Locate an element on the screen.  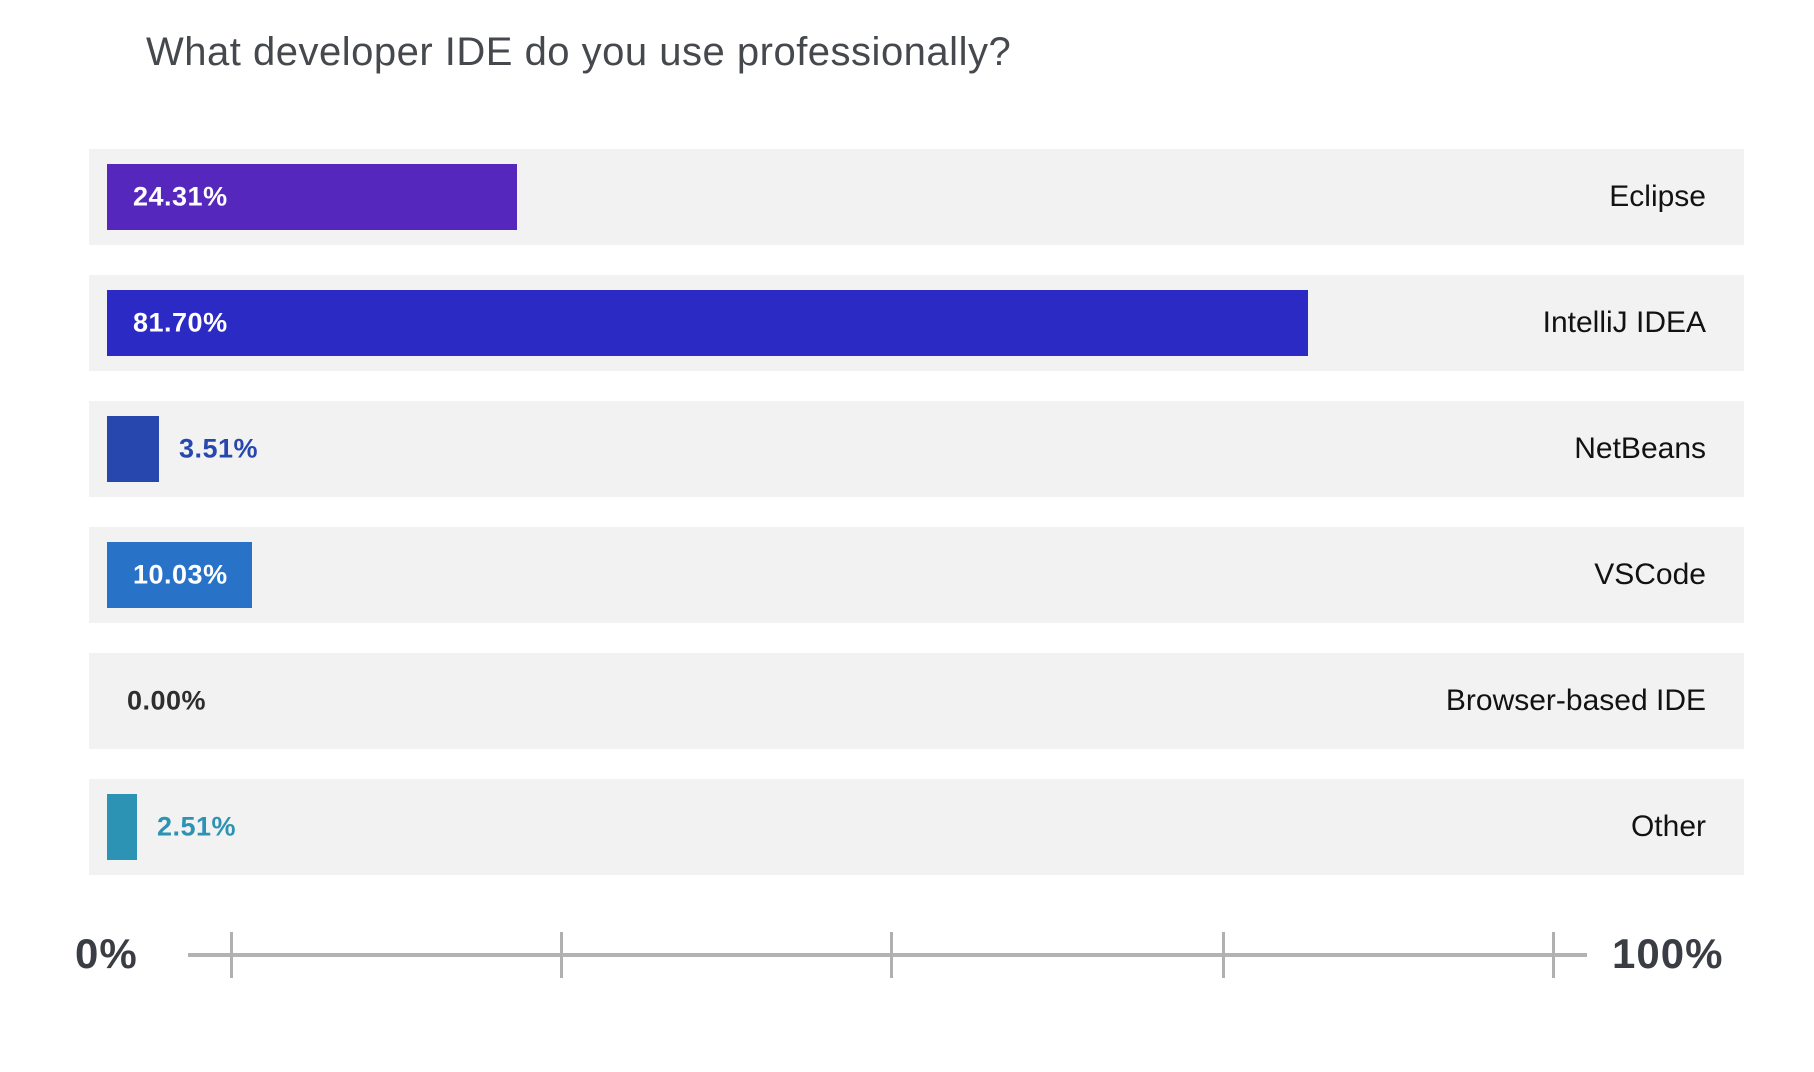
value-label: 10.03% is located at coordinates (180, 574).